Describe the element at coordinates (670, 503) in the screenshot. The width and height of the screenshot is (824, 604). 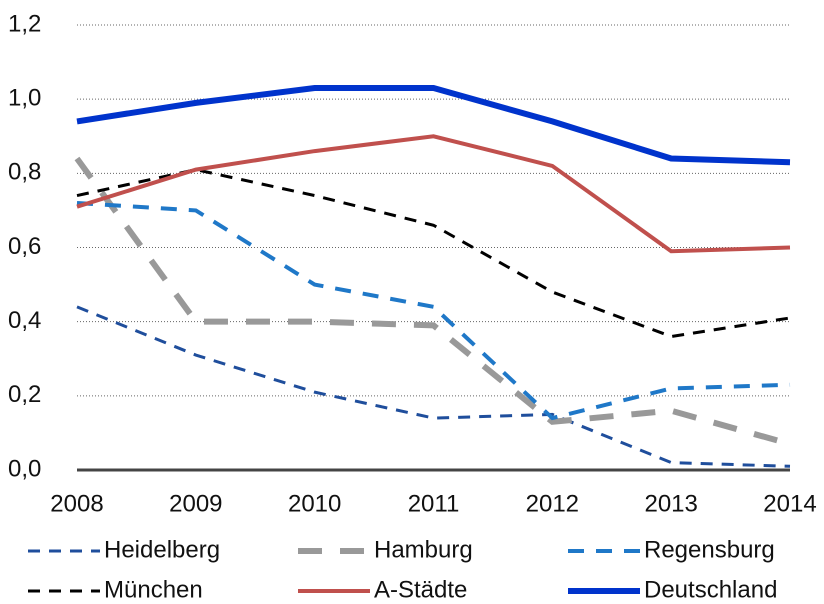
I see `x-tick-label: 2013` at that location.